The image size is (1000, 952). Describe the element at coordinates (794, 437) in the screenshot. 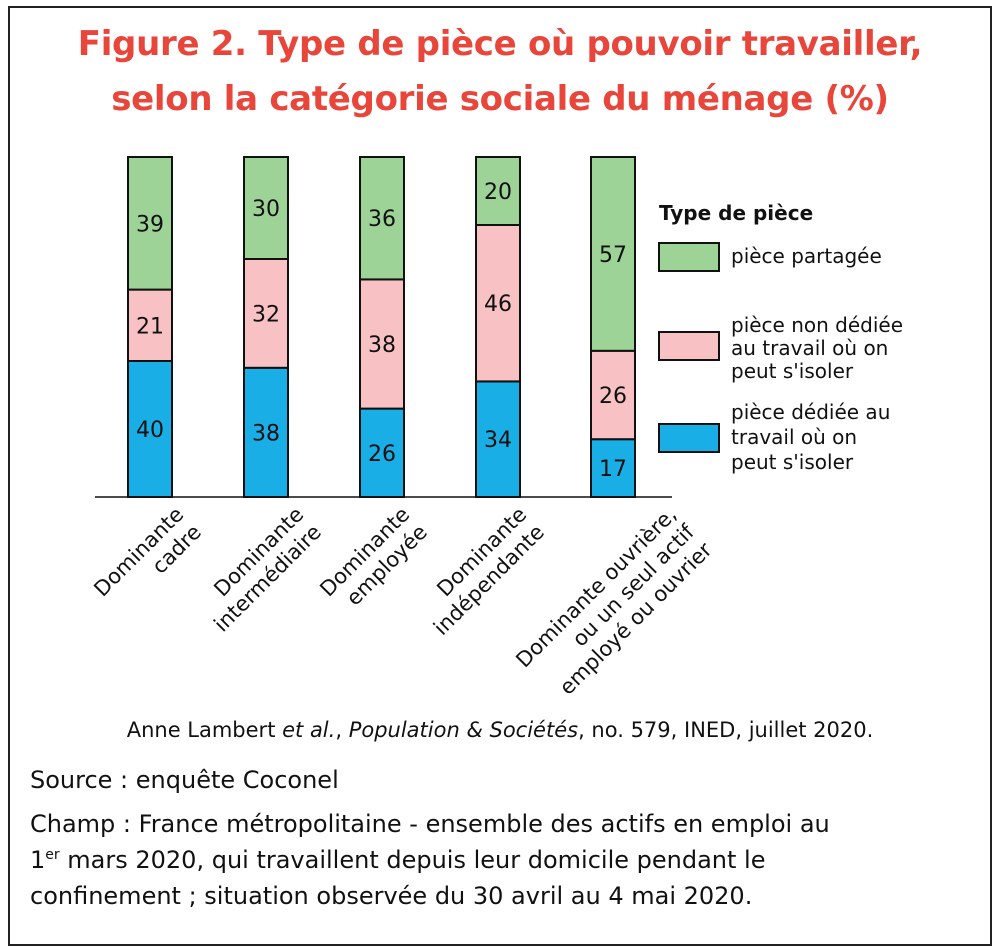

I see `legend-label: travail où on` at that location.